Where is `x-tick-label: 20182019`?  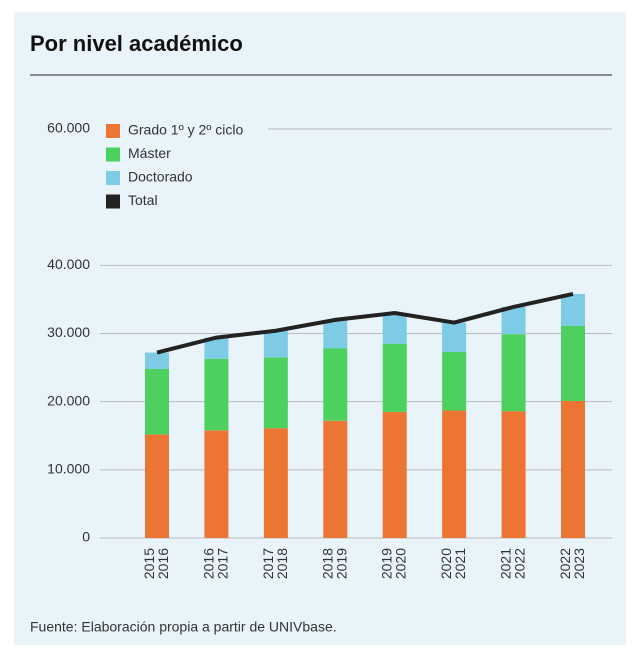
x-tick-label: 20182019 is located at coordinates (334, 563).